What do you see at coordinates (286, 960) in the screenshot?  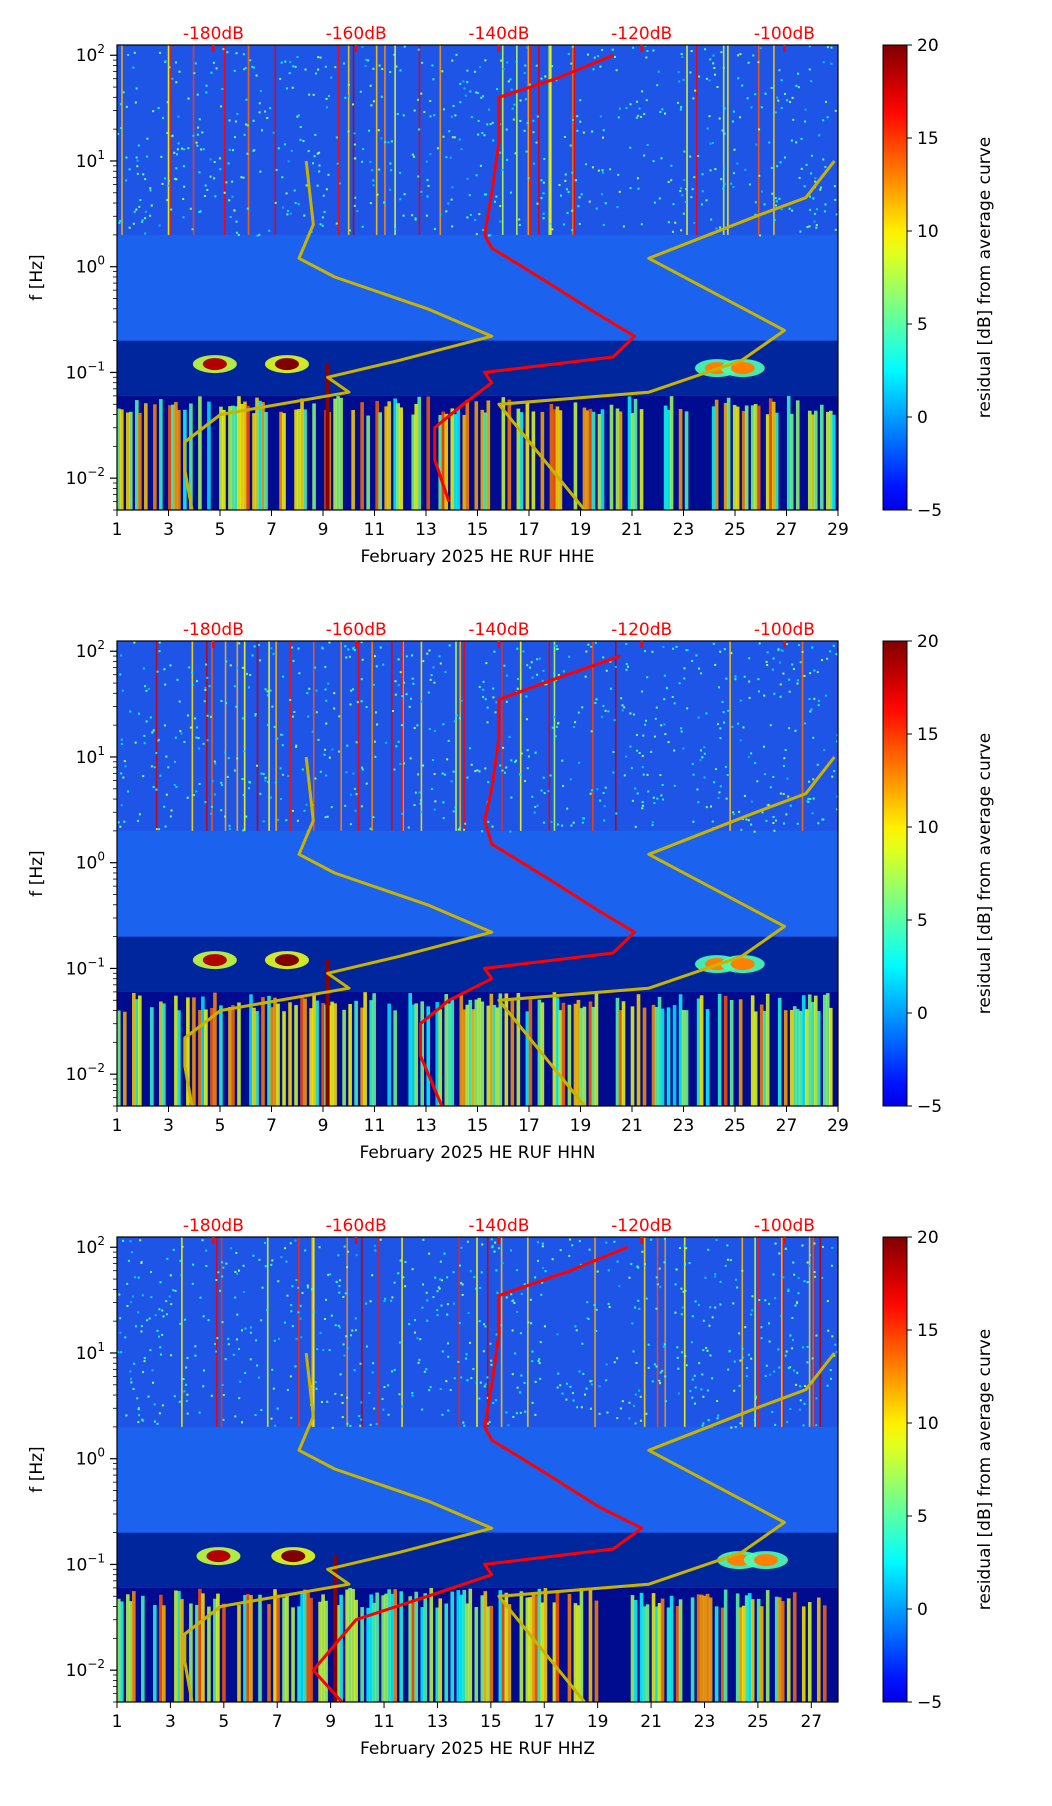 I see `heatmap-blob-core` at bounding box center [286, 960].